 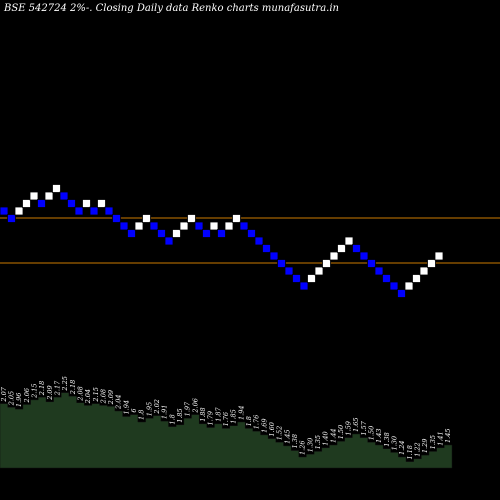 What do you see at coordinates (441, 438) in the screenshot?
I see `volume-label: 1.41` at bounding box center [441, 438].